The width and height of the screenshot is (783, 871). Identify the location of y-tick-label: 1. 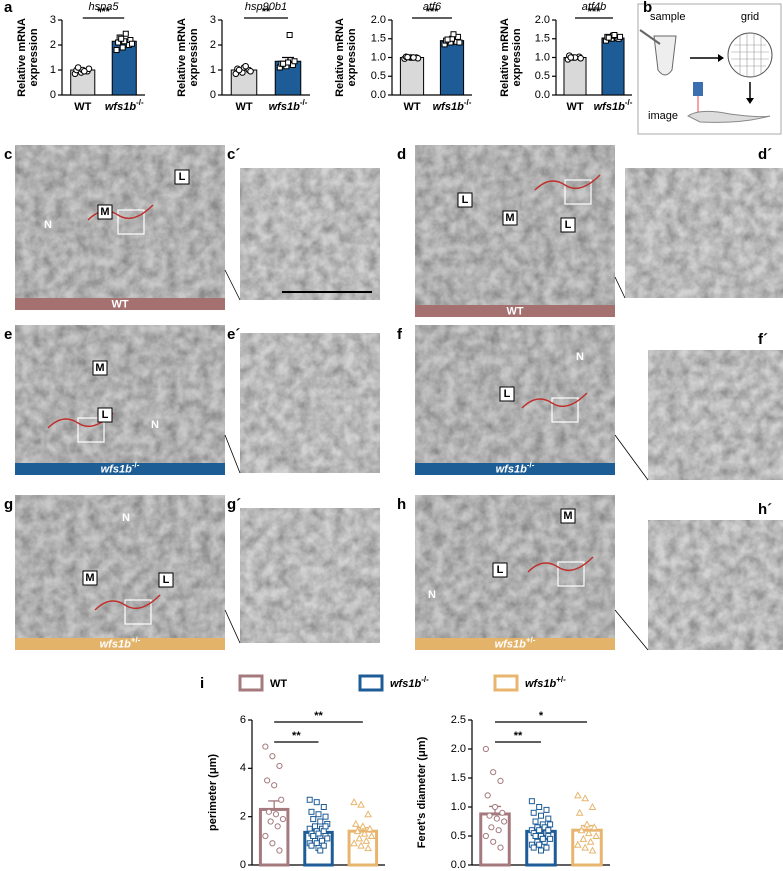
(53, 70).